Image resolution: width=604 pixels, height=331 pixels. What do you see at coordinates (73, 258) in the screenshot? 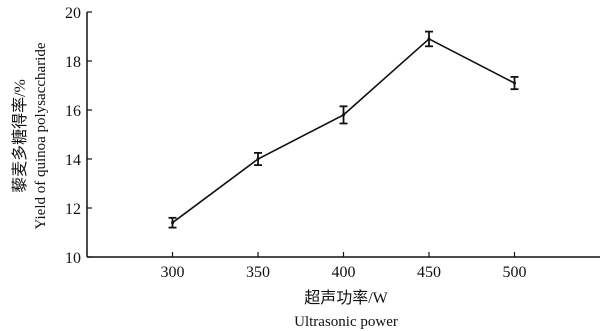
I see `y-tick-label: 10` at bounding box center [73, 258].